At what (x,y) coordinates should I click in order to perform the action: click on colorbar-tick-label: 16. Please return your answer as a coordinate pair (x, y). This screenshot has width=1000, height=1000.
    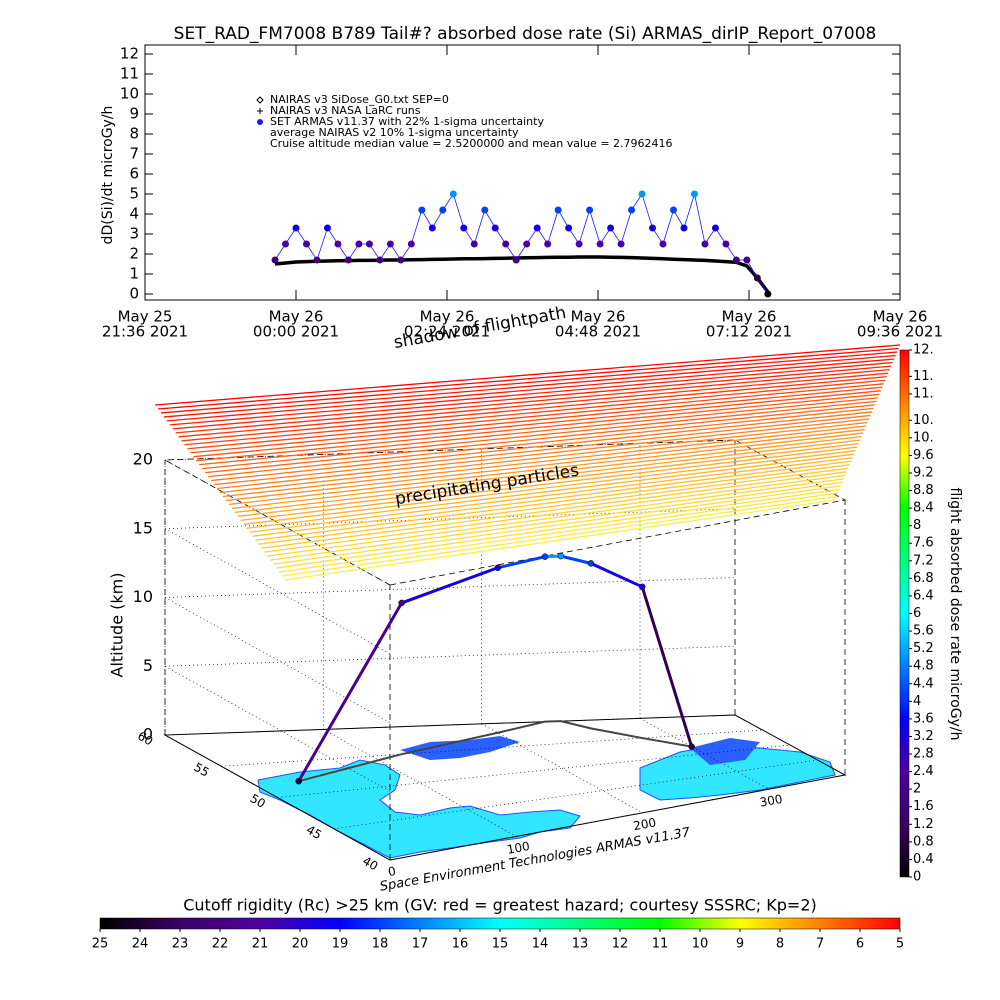
    Looking at the image, I should click on (460, 944).